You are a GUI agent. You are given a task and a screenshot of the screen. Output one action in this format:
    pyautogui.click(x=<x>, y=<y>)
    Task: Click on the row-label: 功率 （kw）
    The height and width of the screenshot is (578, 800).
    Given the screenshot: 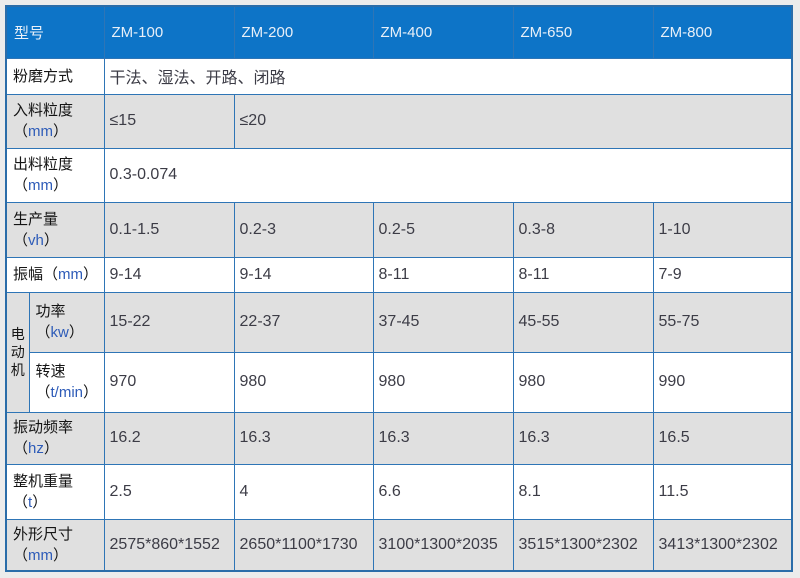 What is the action you would take?
    pyautogui.click(x=66, y=322)
    